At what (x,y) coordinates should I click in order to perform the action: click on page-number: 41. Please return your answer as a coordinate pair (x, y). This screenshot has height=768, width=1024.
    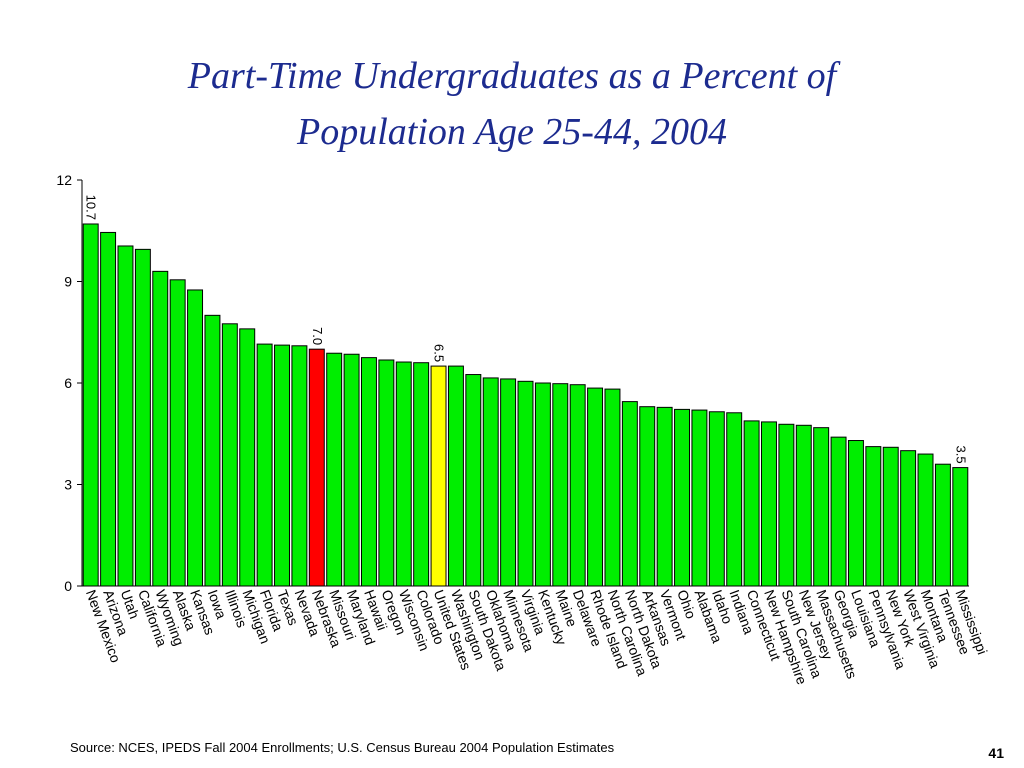
    Looking at the image, I should click on (996, 753).